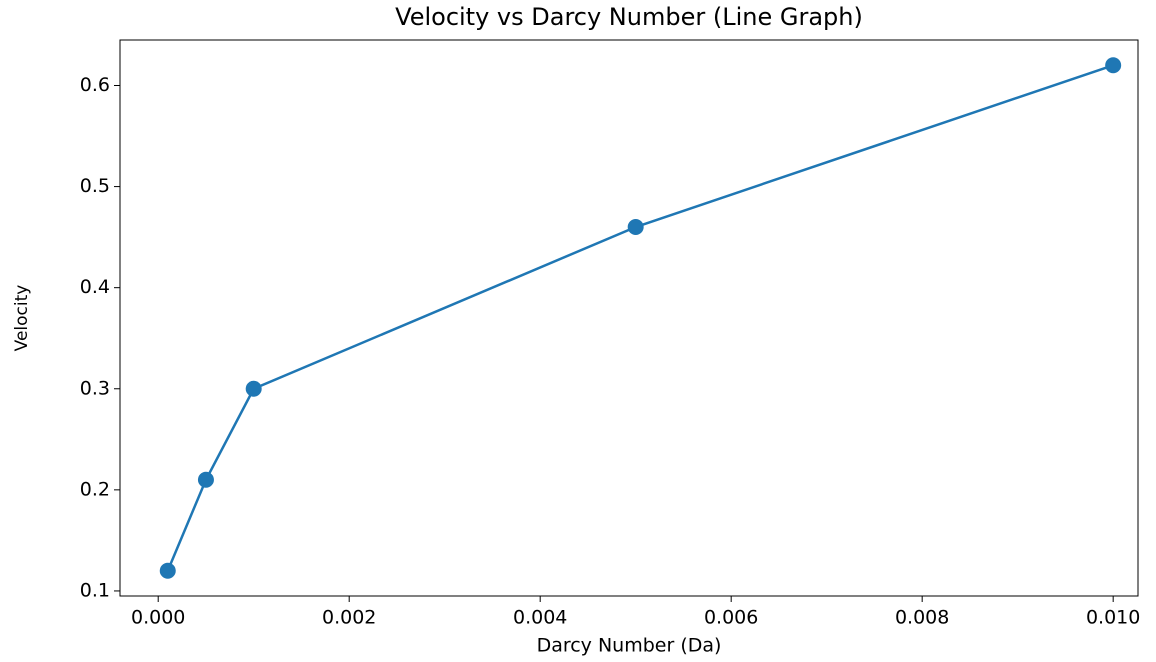 Image resolution: width=1156 pixels, height=662 pixels. Describe the element at coordinates (349, 618) in the screenshot. I see `x-tick-label: 0.002` at that location.